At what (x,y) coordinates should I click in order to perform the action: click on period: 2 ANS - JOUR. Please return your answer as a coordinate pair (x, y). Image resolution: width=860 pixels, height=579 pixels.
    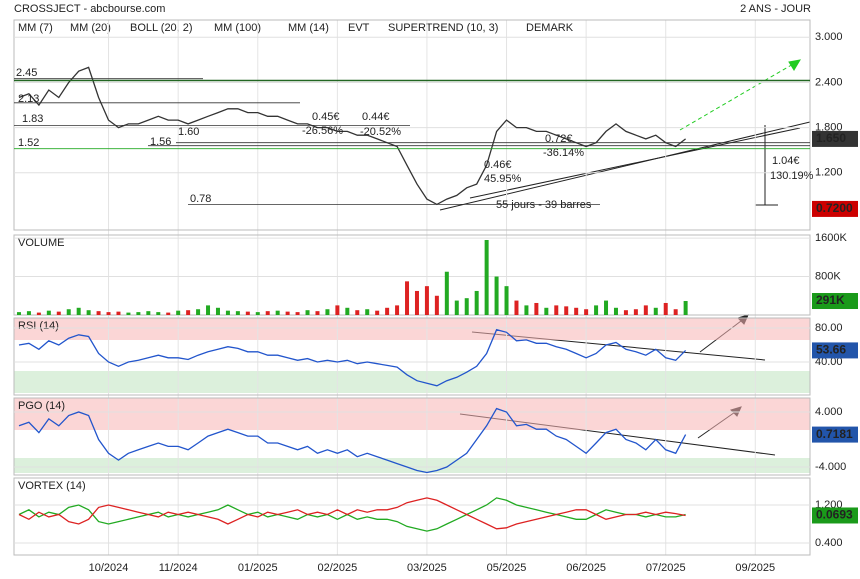
    Looking at the image, I should click on (775, 9).